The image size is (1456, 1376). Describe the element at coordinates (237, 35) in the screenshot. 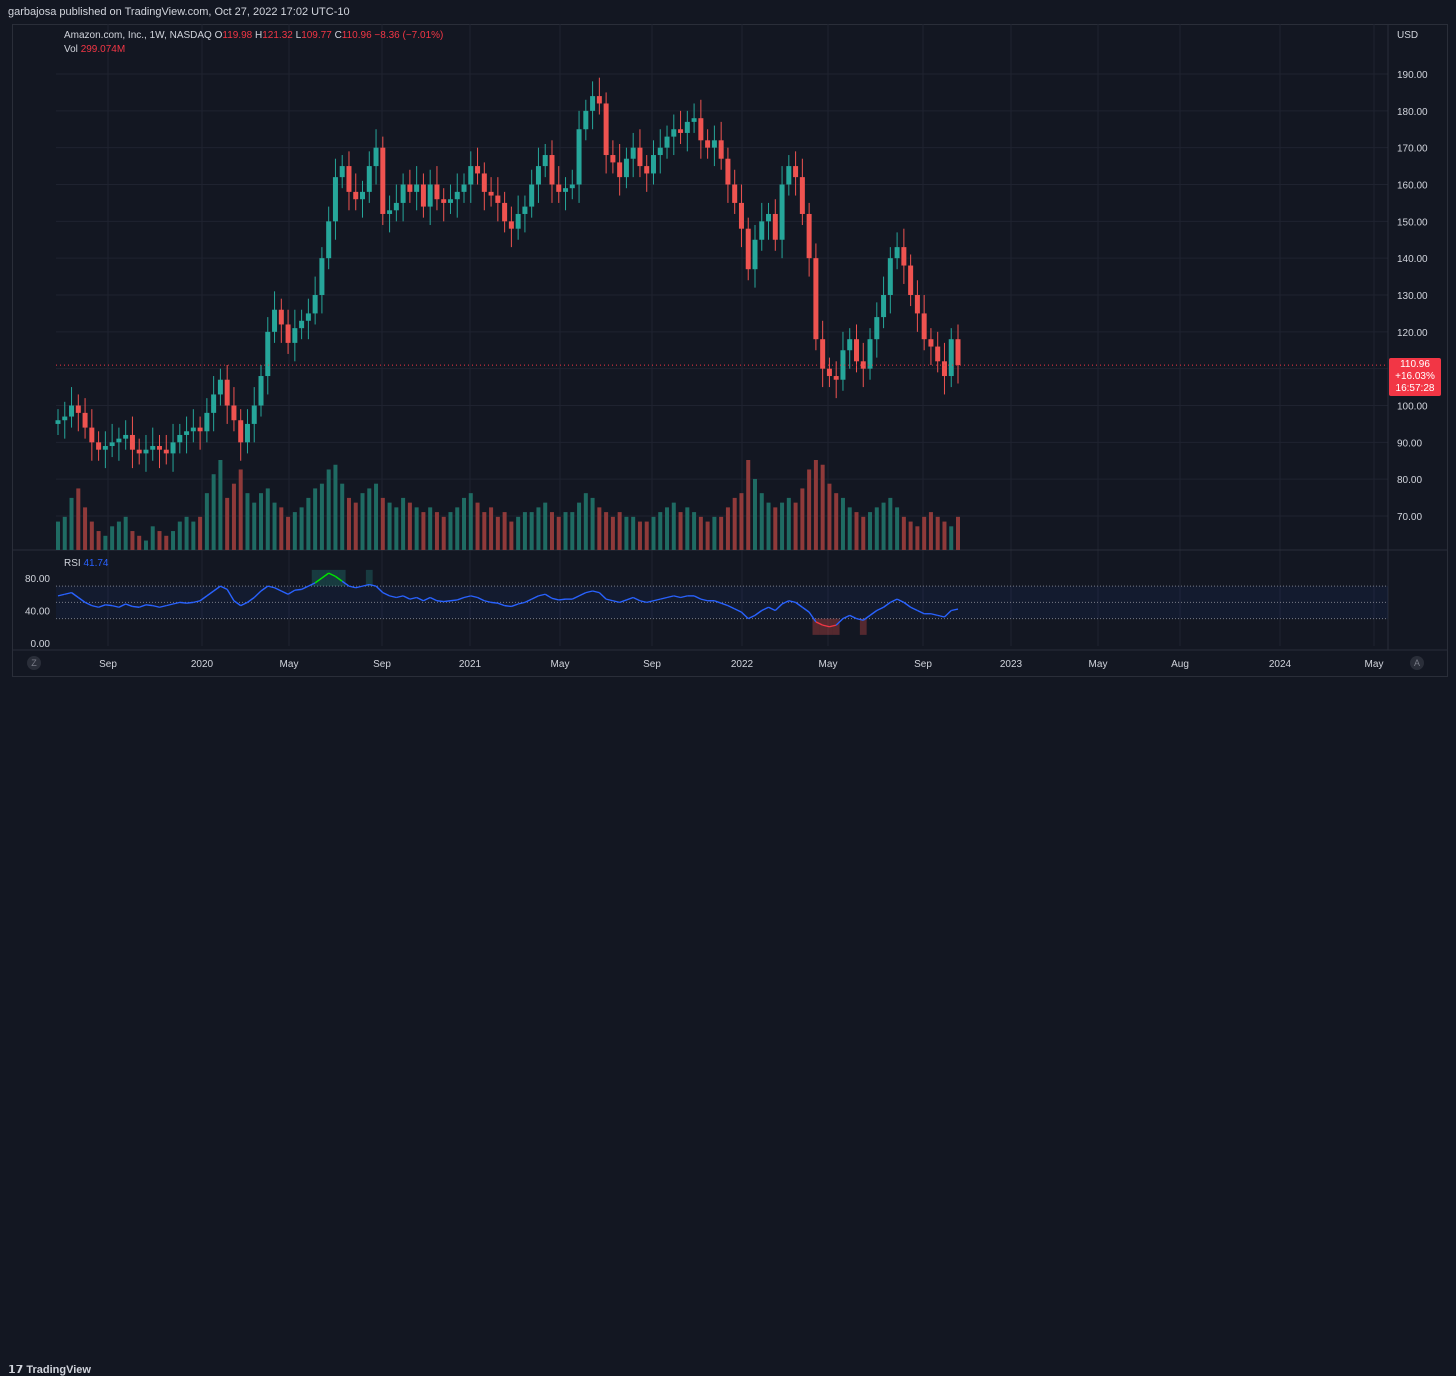

I see `open-value: 119.98` at that location.